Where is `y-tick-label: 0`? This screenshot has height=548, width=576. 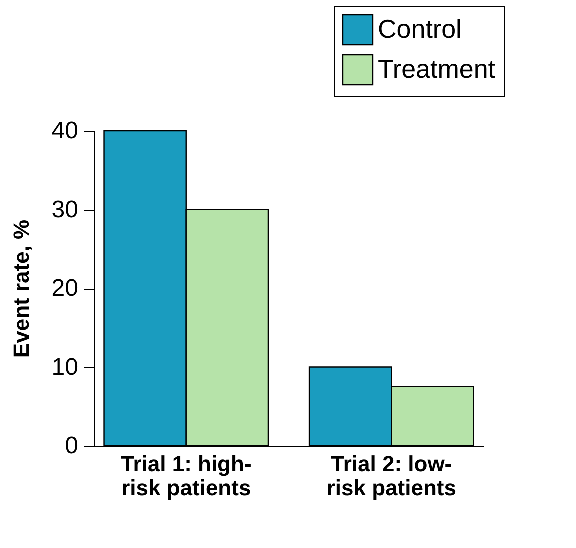 y-tick-label: 0 is located at coordinates (71, 446).